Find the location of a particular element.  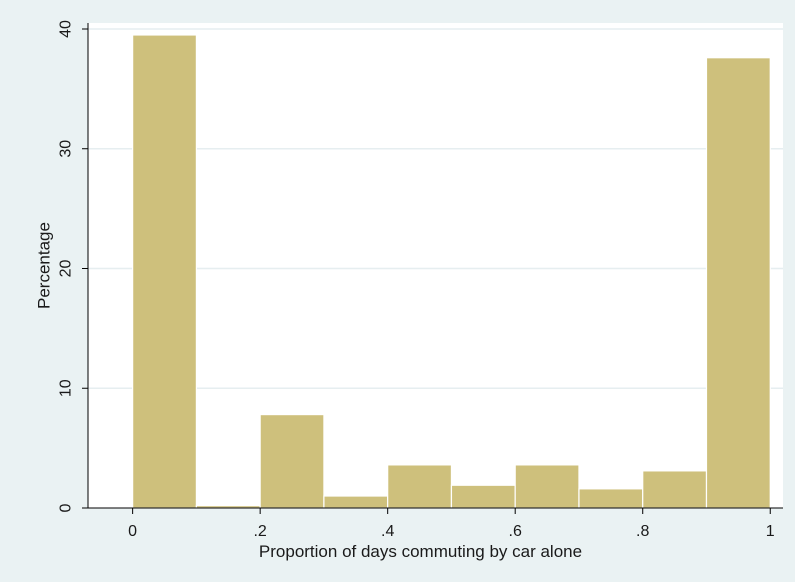

y-tick-label: 40 is located at coordinates (66, 29).